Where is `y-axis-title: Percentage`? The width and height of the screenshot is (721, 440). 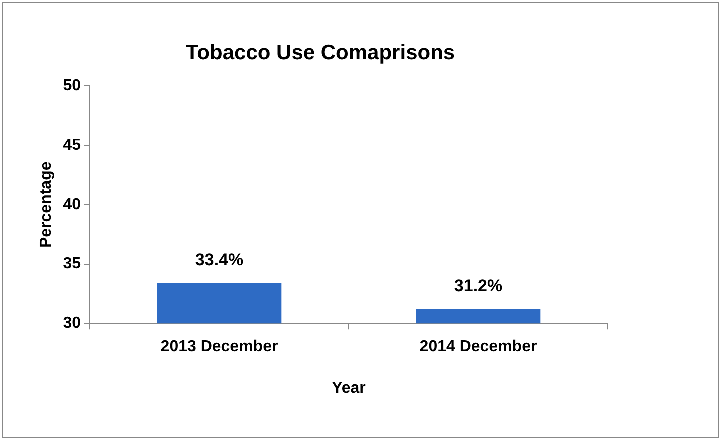 y-axis-title: Percentage is located at coordinates (47, 205).